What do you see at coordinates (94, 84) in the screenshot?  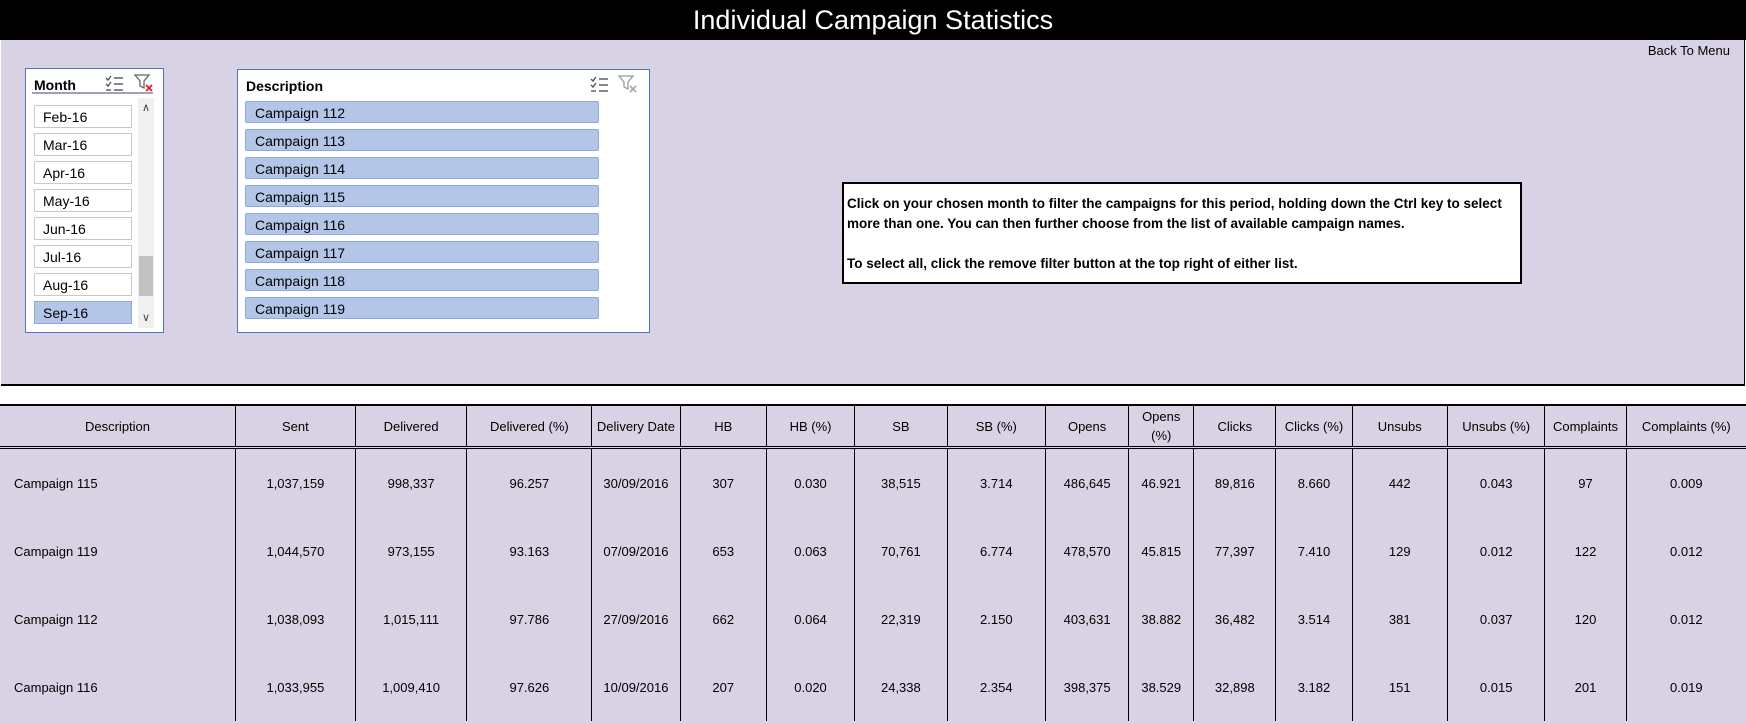 I see `month-slicer-header: Month` at bounding box center [94, 84].